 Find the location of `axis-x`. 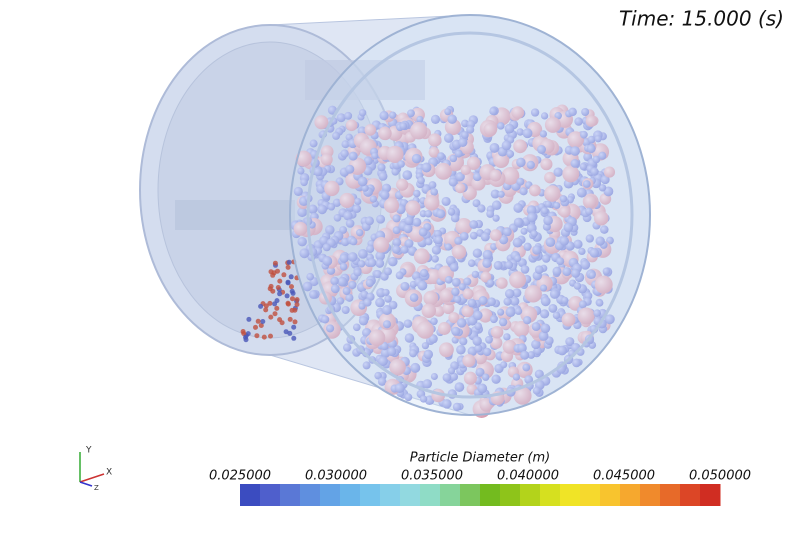

axis-x is located at coordinates (92, 478).